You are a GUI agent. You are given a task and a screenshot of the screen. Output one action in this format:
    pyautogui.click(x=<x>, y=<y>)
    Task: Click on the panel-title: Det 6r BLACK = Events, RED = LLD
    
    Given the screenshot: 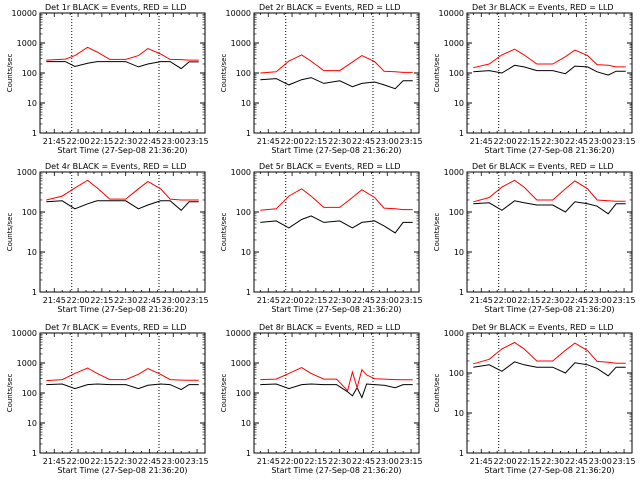 What is the action you would take?
    pyautogui.click(x=543, y=166)
    